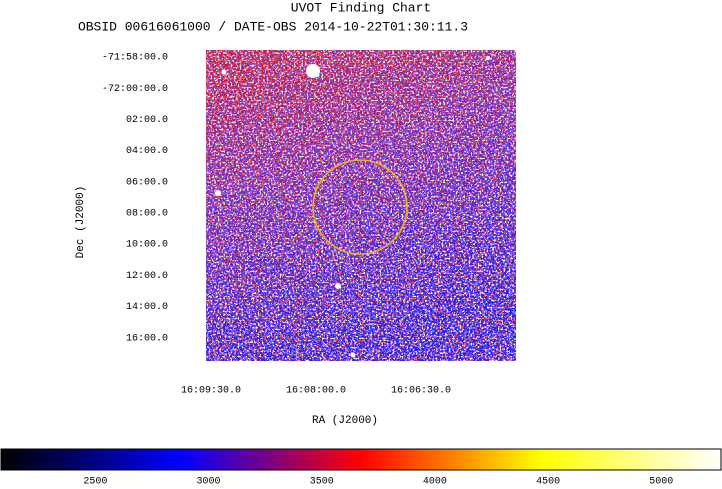 The image size is (722, 489). Describe the element at coordinates (548, 482) in the screenshot. I see `colorbar-tick-label: 4500` at that location.